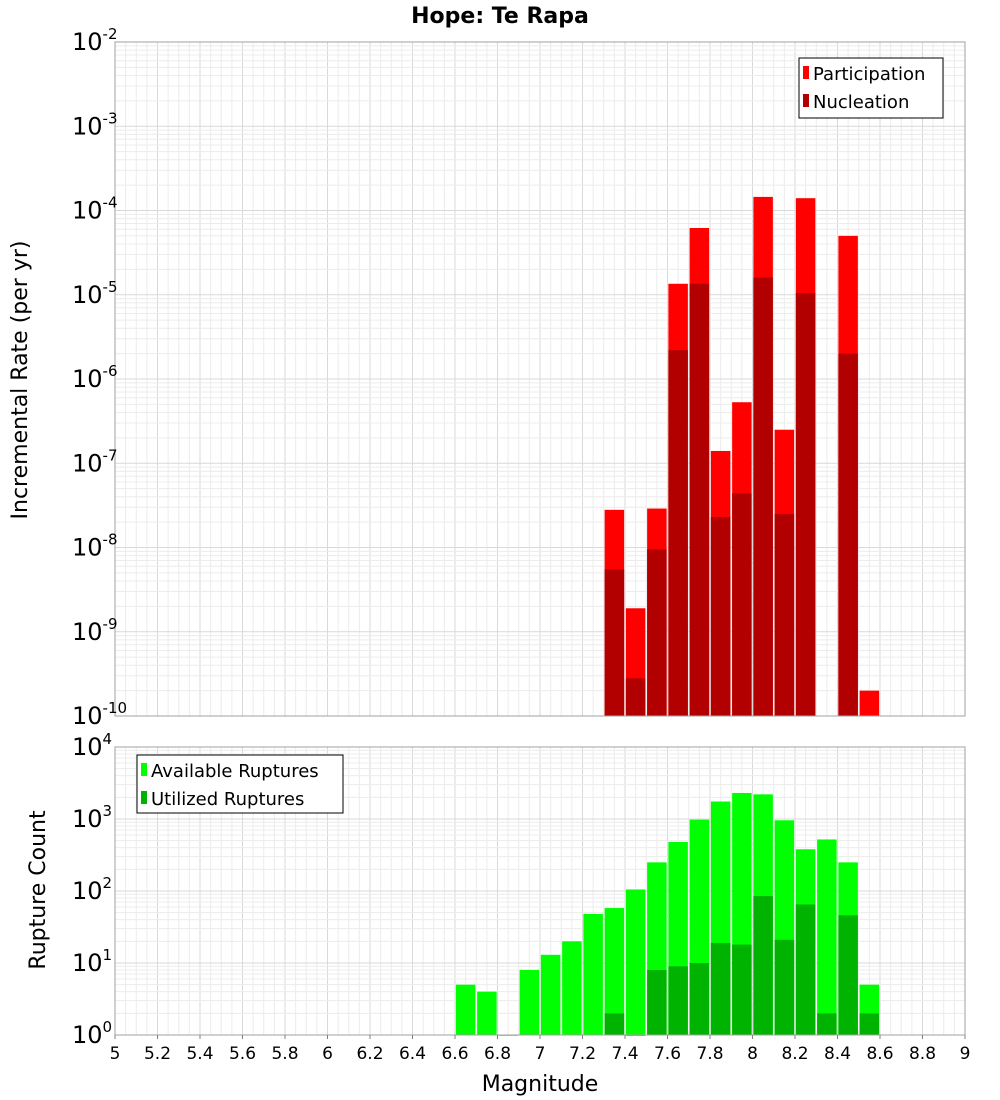 The height and width of the screenshot is (1100, 1000). What do you see at coordinates (540, 1054) in the screenshot?
I see `x-tick-label: 7` at bounding box center [540, 1054].